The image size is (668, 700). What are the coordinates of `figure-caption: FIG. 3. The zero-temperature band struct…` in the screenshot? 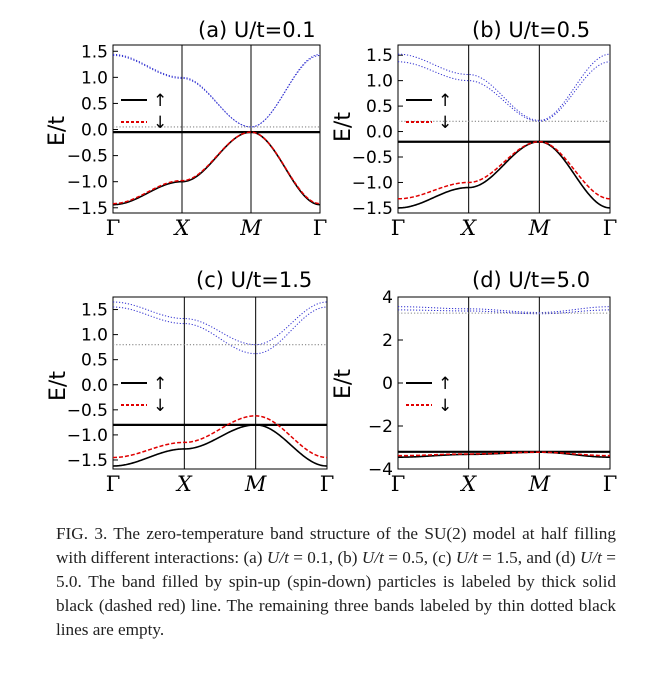 It's located at (336, 582).